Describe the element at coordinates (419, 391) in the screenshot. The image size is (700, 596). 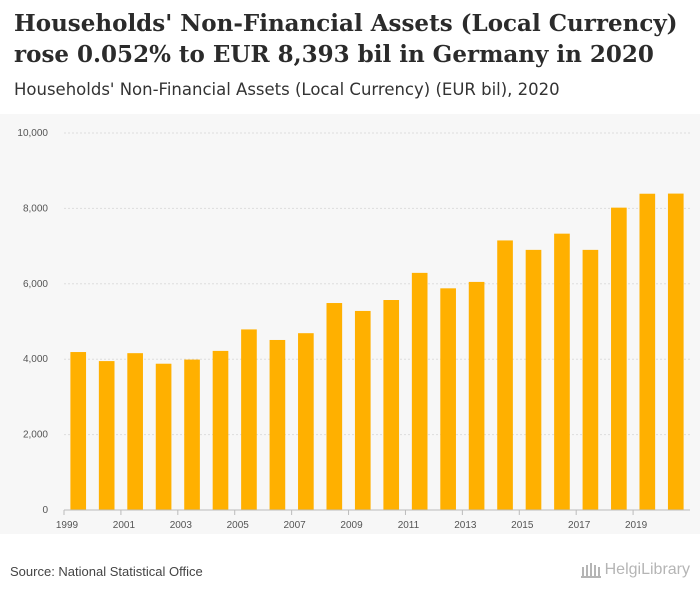
I see `bar-2011` at that location.